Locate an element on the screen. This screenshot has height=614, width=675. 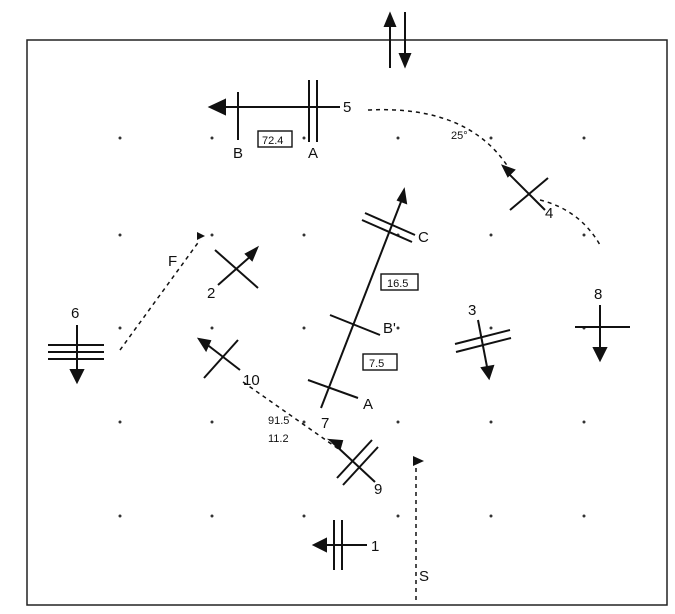
flag-f is located at coordinates (201, 236).